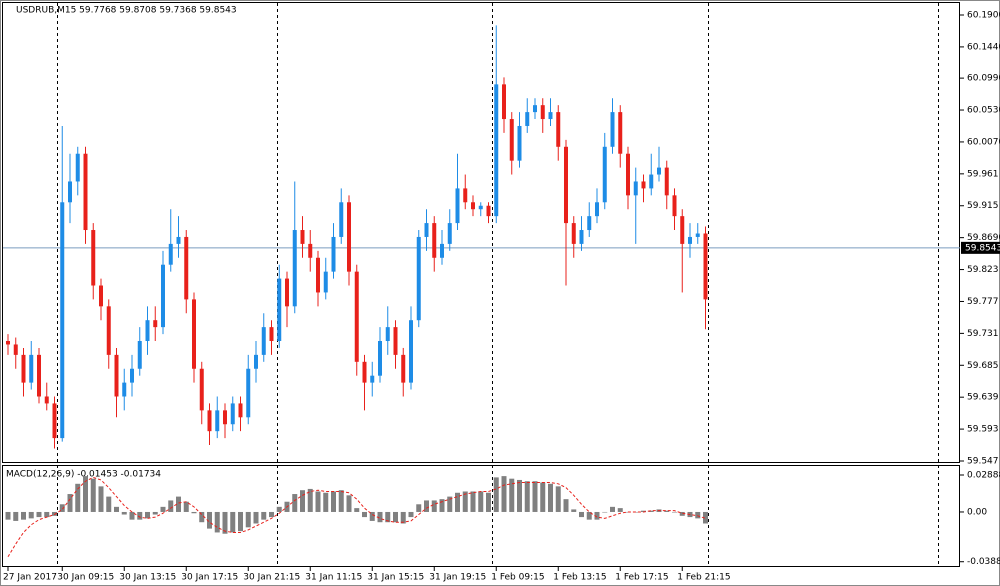 This screenshot has width=1000, height=586. What do you see at coordinates (983, 302) in the screenshot?
I see `y-tick-label: 59.777` at bounding box center [983, 302].